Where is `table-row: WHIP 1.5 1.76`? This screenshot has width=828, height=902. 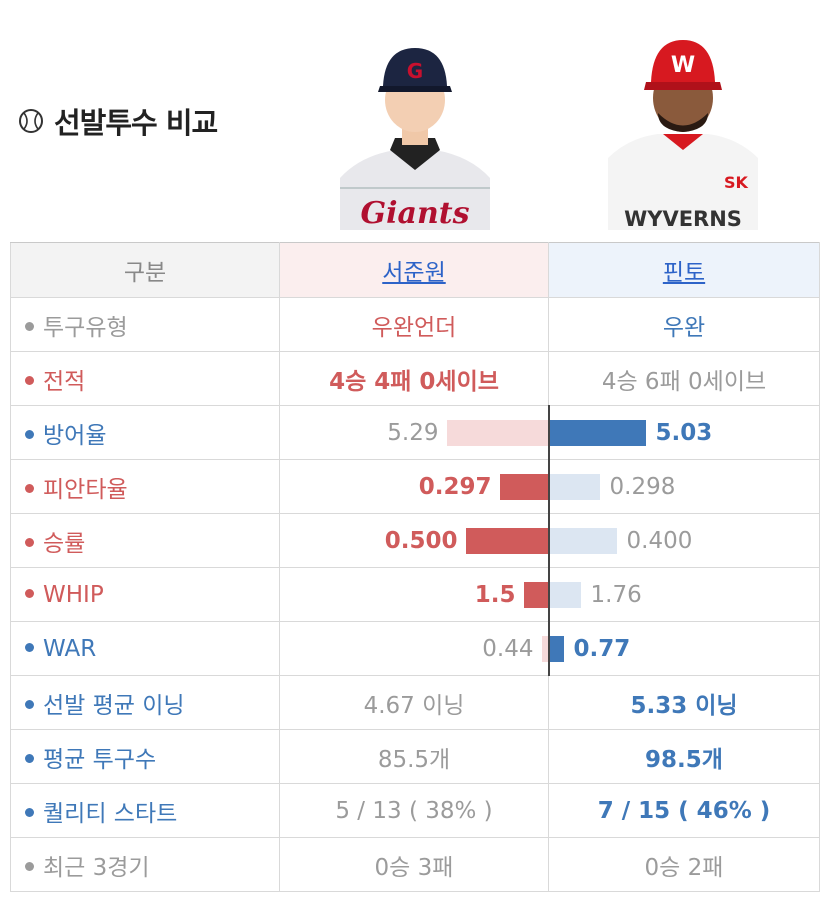
table-row: WHIP 1.5 1.76 is located at coordinates (415, 594).